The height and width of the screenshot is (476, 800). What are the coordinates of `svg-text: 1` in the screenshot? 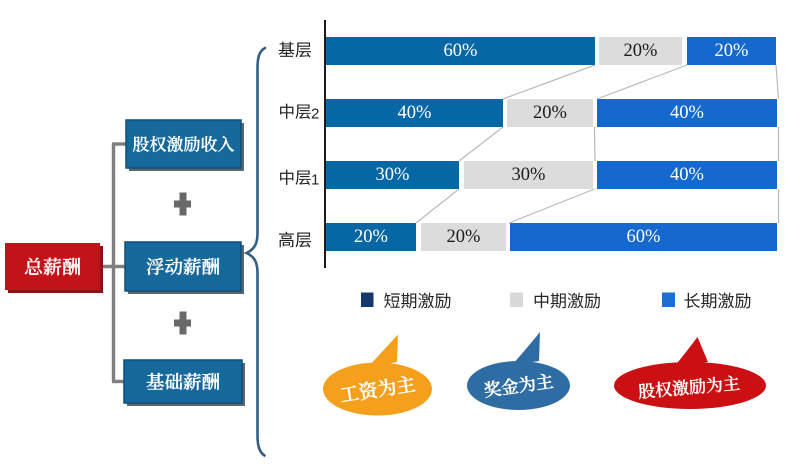 It's located at (315, 179).